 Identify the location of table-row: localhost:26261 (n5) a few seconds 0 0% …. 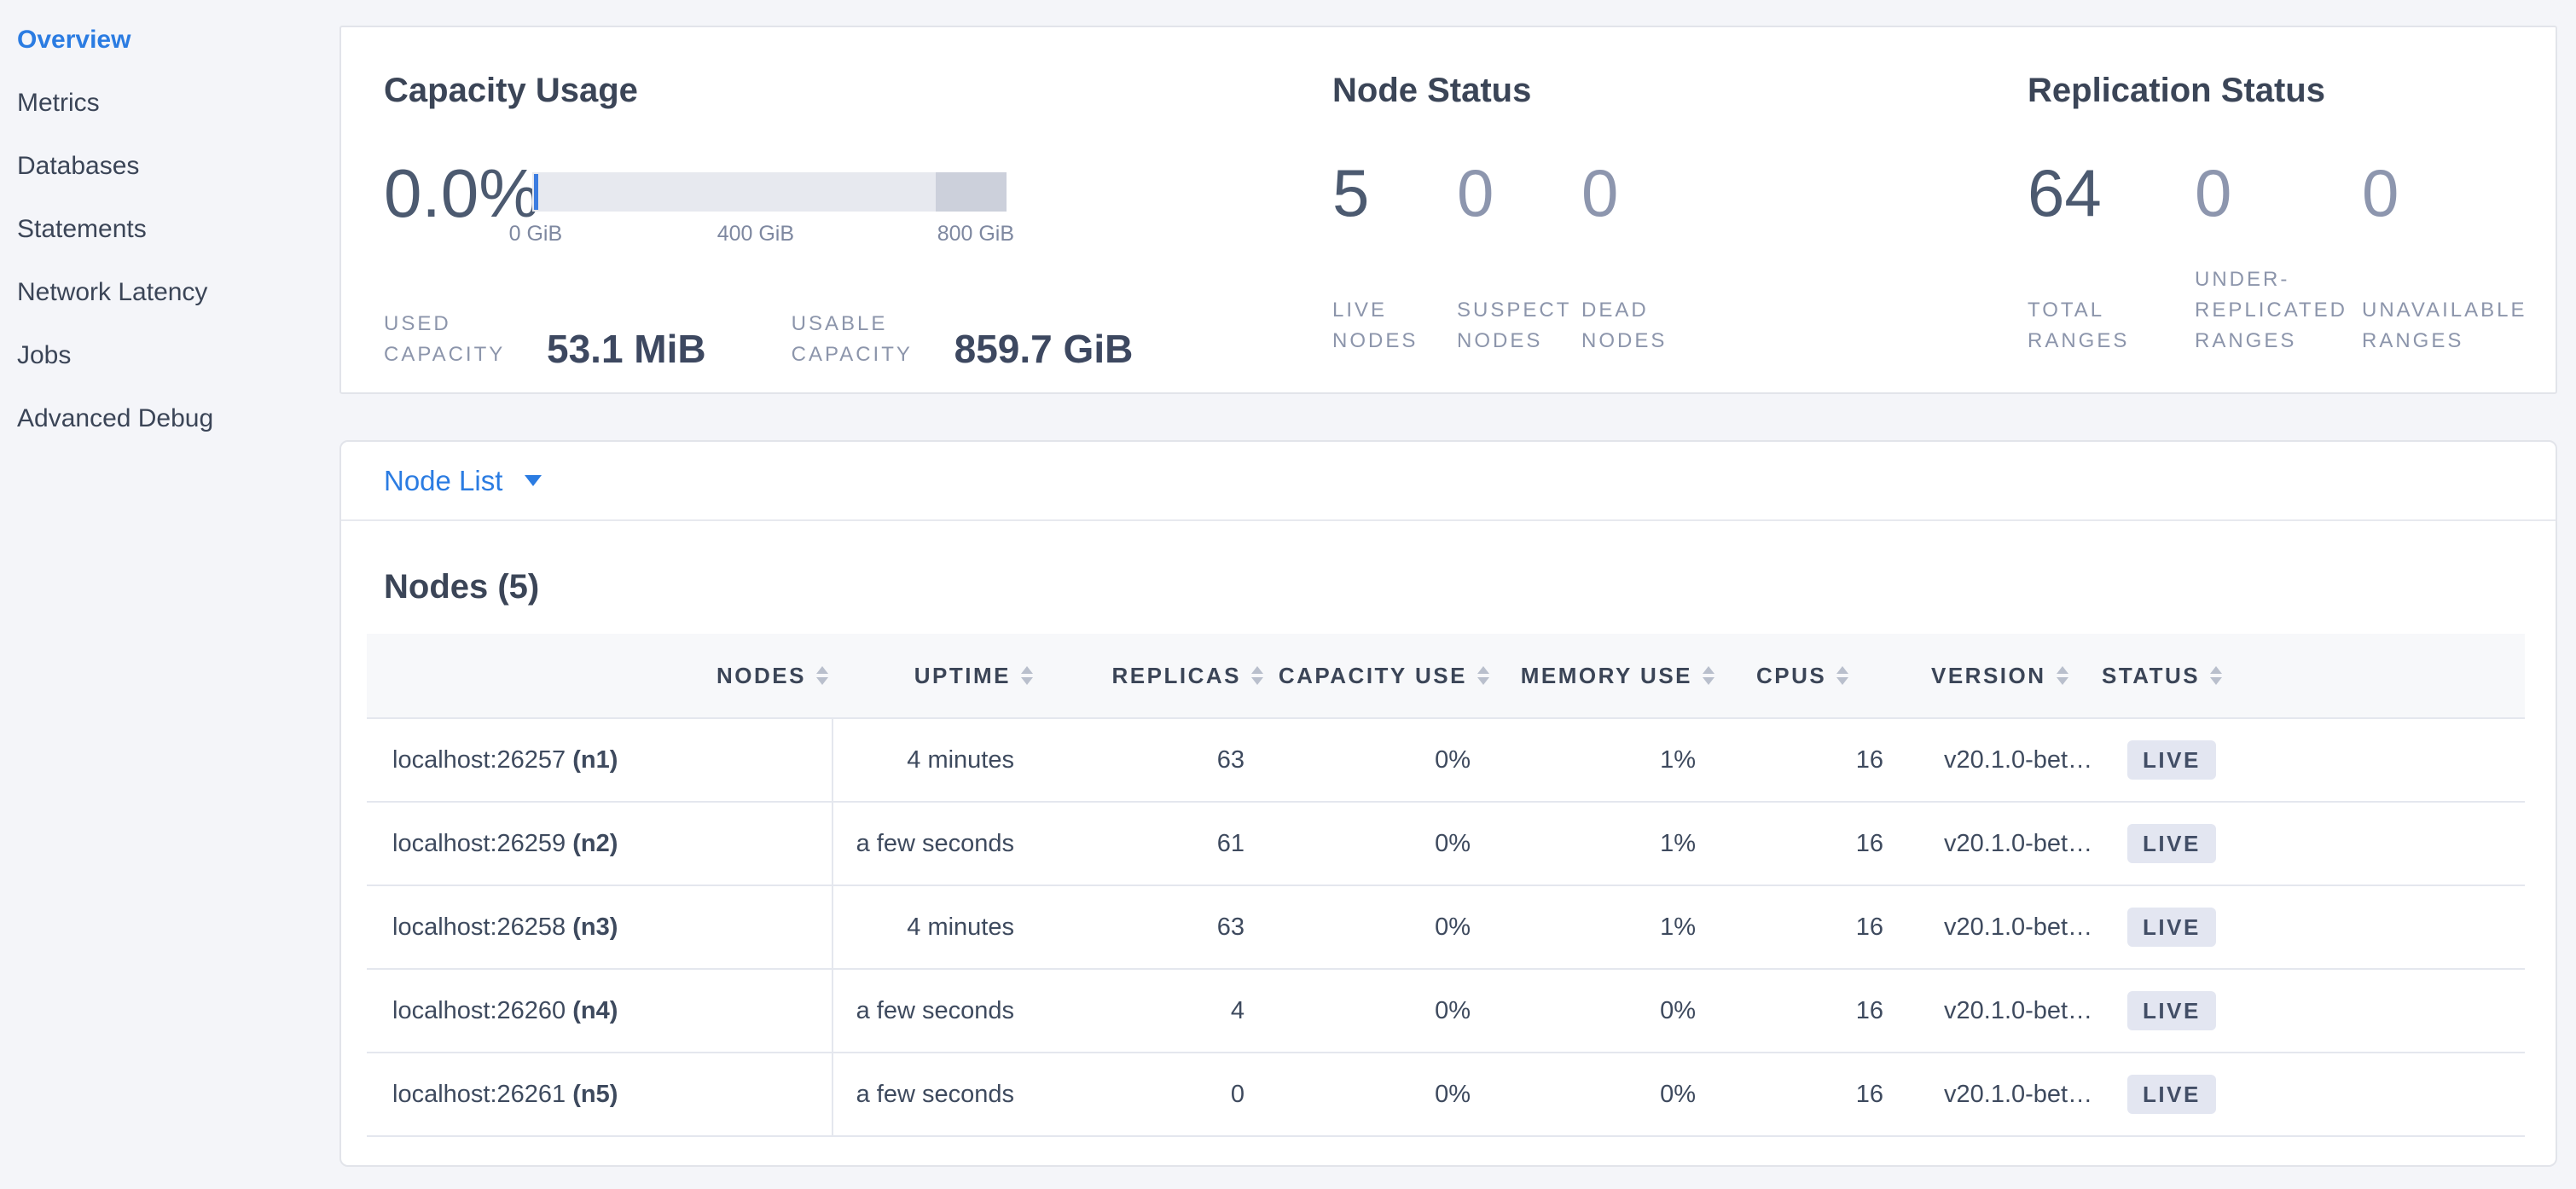
(1446, 1095).